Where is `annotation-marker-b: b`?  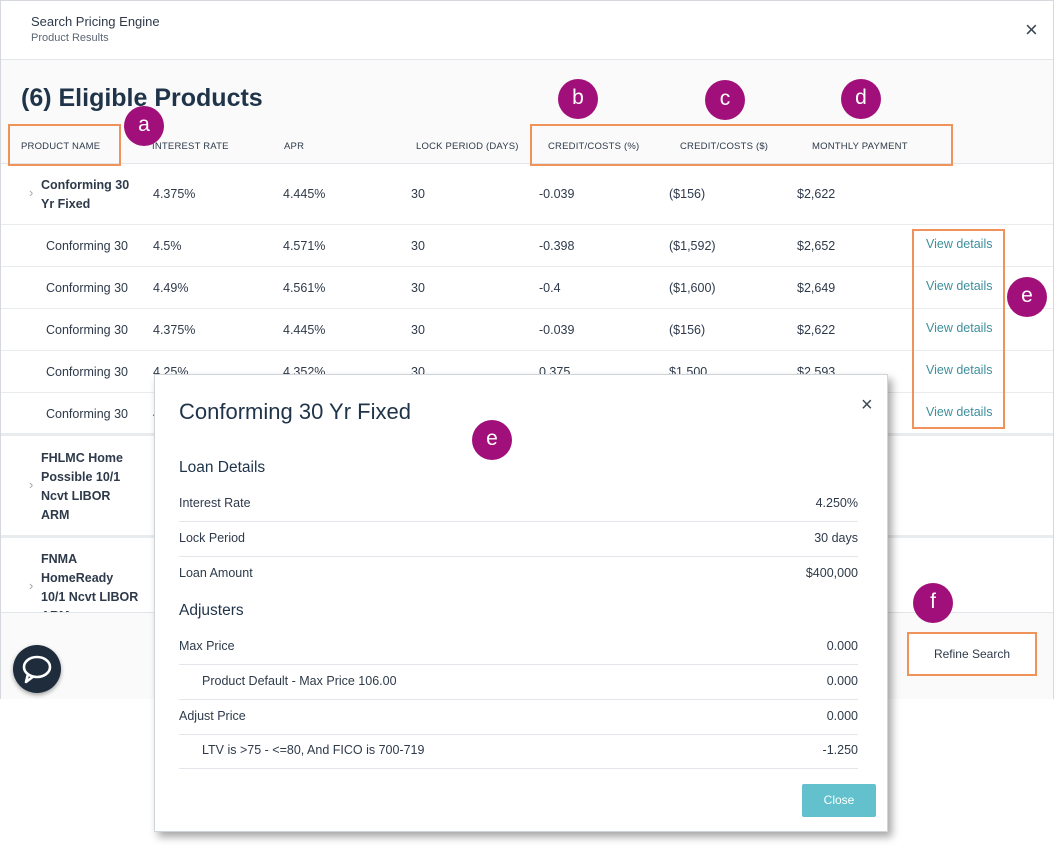
annotation-marker-b: b is located at coordinates (578, 99).